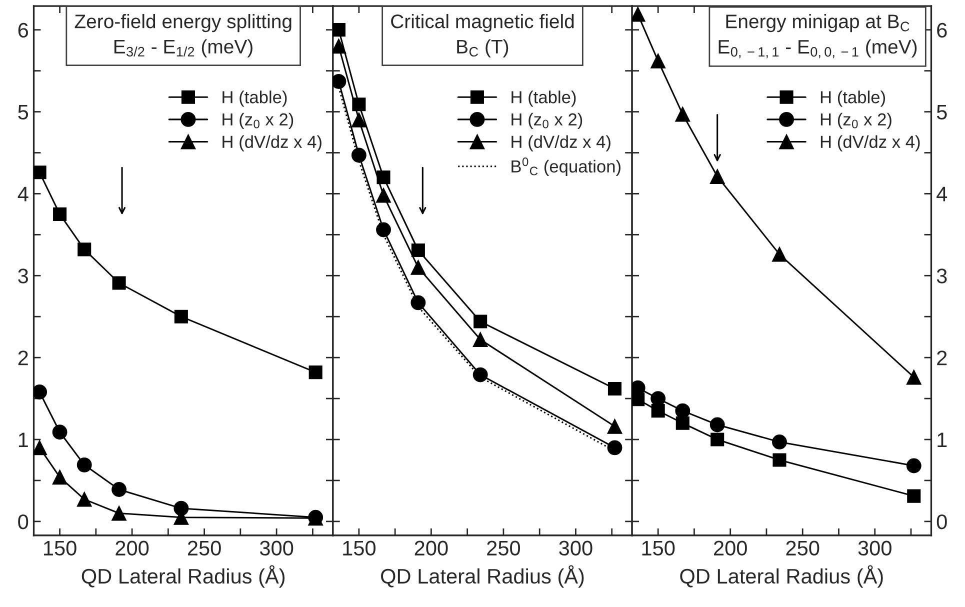 The height and width of the screenshot is (607, 965). Describe the element at coordinates (566, 167) in the screenshot. I see `legend-label: B$^{0}$$_{C}$ (equation)` at that location.